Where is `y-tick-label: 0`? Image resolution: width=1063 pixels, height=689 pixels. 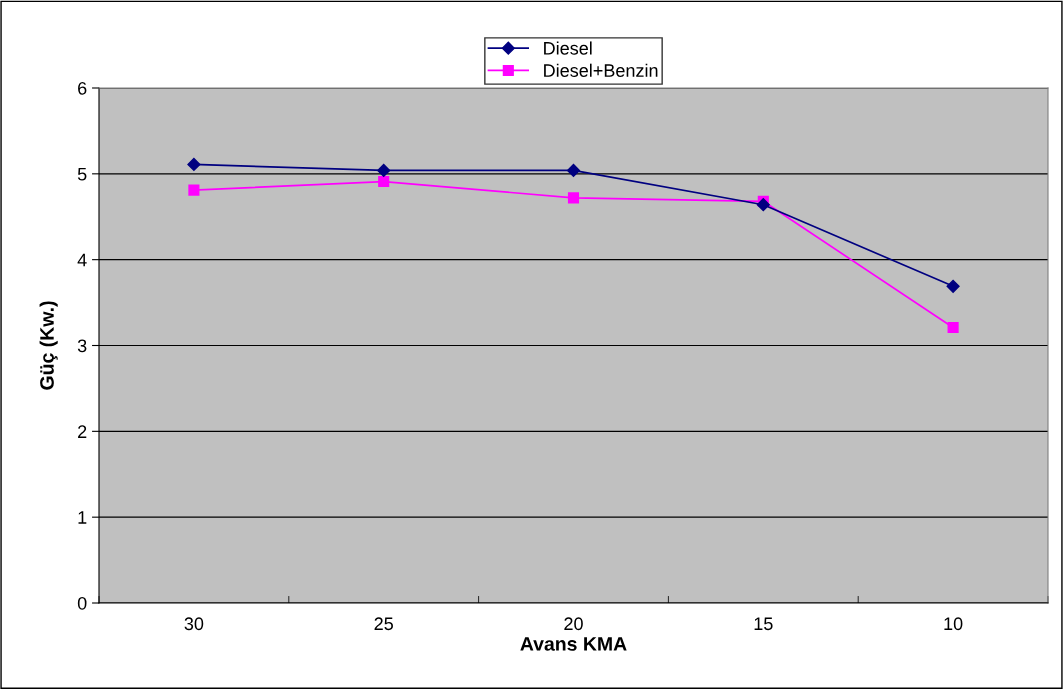 y-tick-label: 0 is located at coordinates (82, 603).